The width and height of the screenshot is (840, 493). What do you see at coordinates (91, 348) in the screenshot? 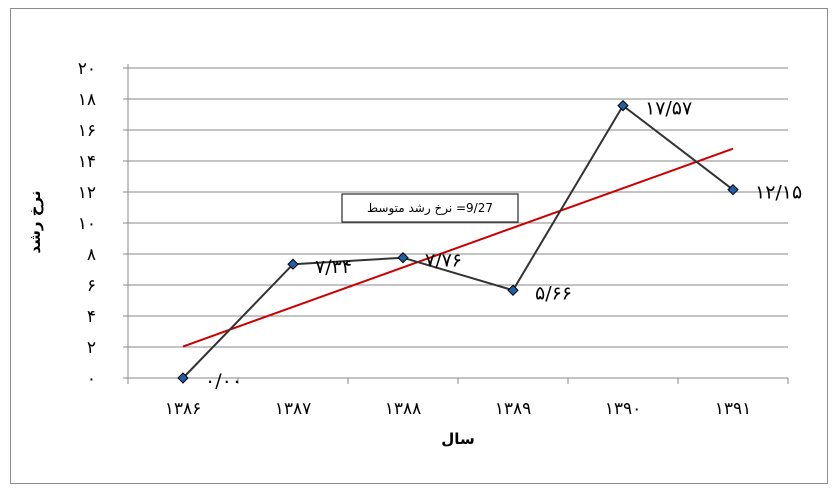
I see `y-tick-label: ۲` at bounding box center [91, 348].